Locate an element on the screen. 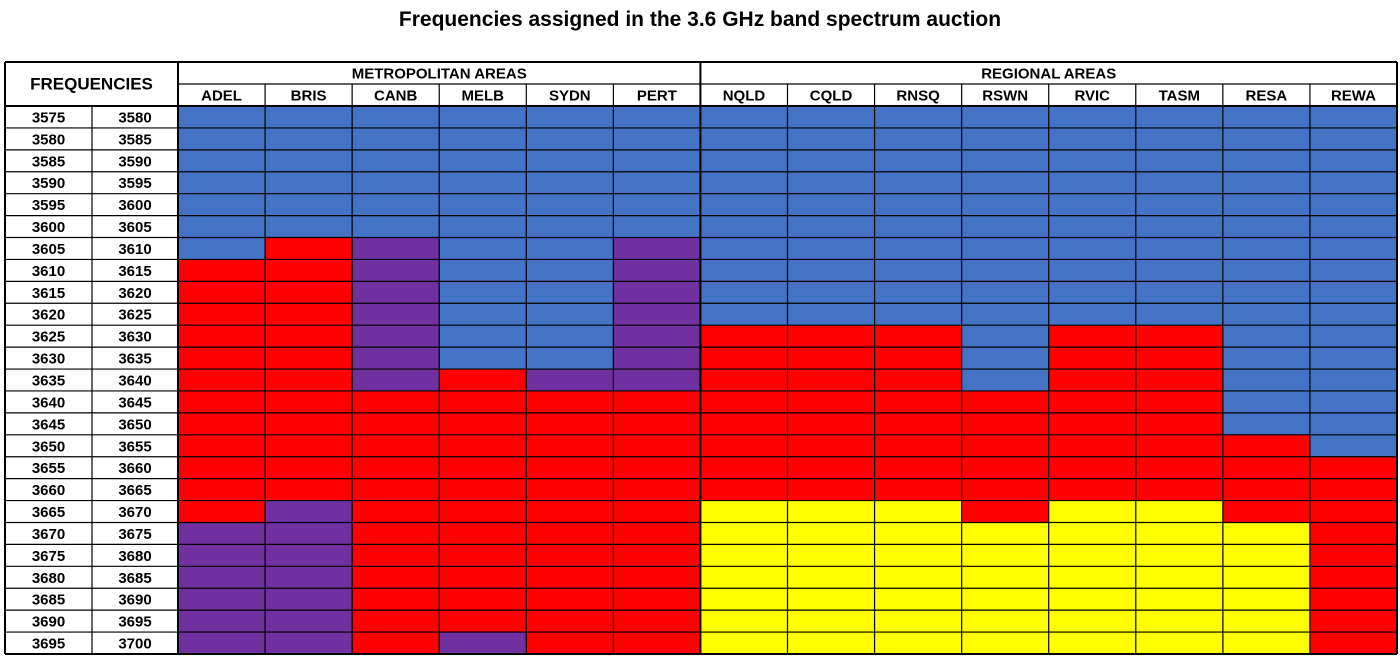 Image resolution: width=1400 pixels, height=668 pixels. freq-from-3645: 3645 is located at coordinates (48, 424).